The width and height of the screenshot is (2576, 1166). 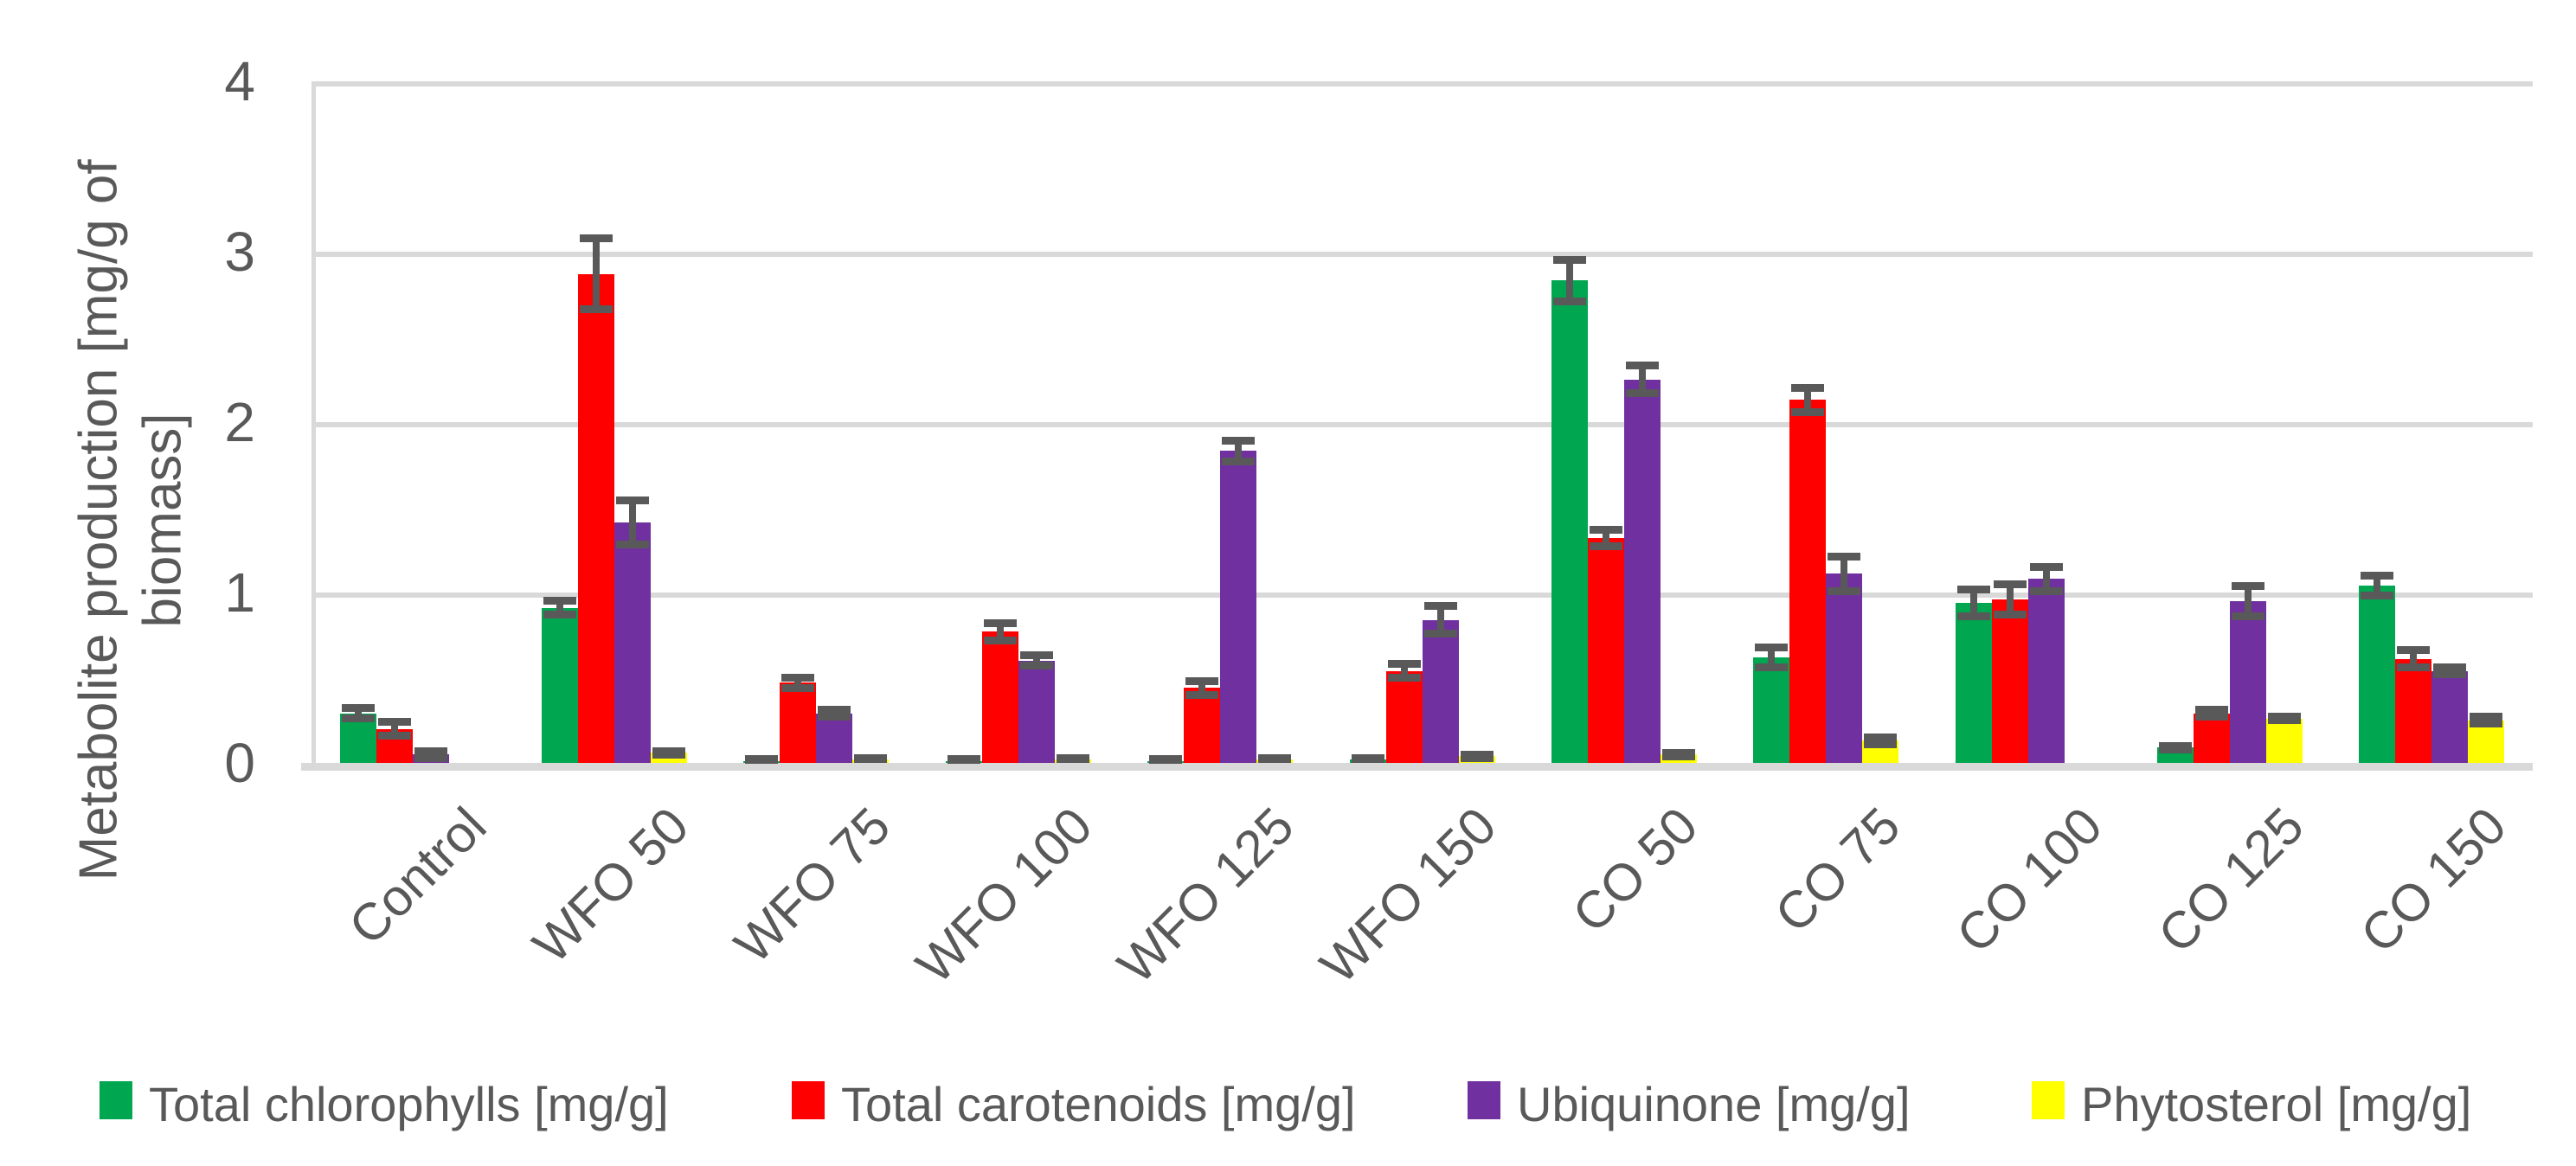 What do you see at coordinates (610, 885) in the screenshot?
I see `x-category-label: WFO 50` at bounding box center [610, 885].